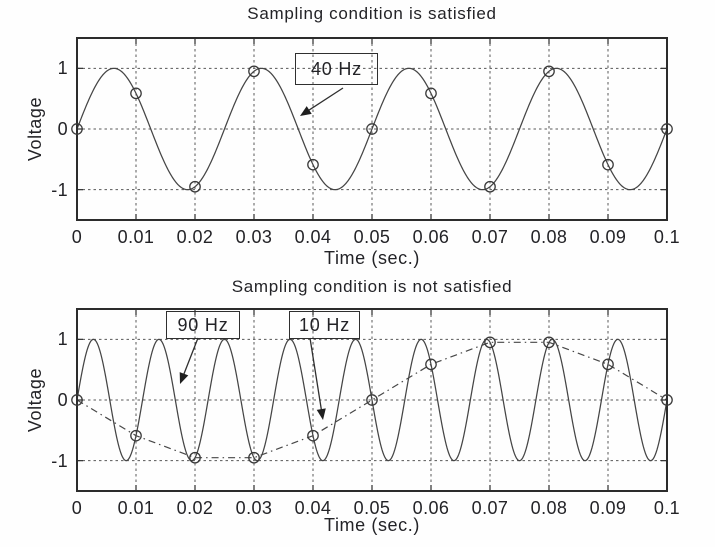 The image size is (715, 547). I want to click on annotation-label: 10 Hz, so click(324, 324).